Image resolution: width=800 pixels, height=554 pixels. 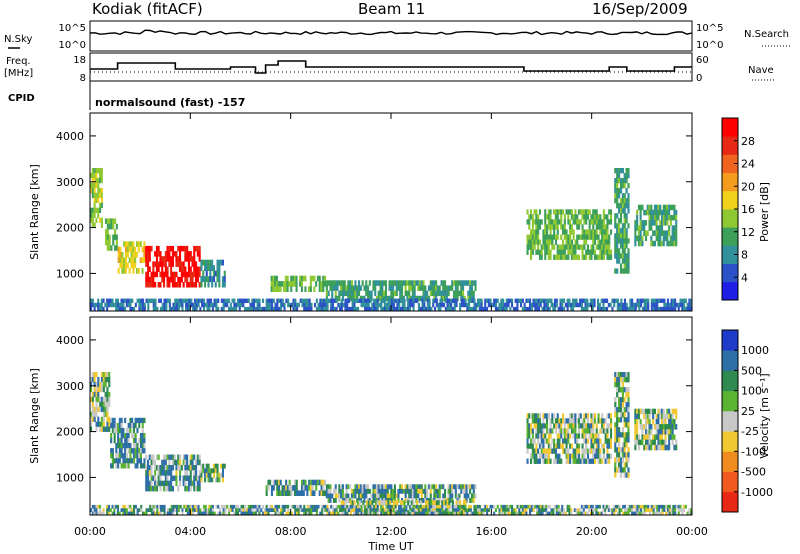 What do you see at coordinates (391, 32) in the screenshot?
I see `noise-line` at bounding box center [391, 32].